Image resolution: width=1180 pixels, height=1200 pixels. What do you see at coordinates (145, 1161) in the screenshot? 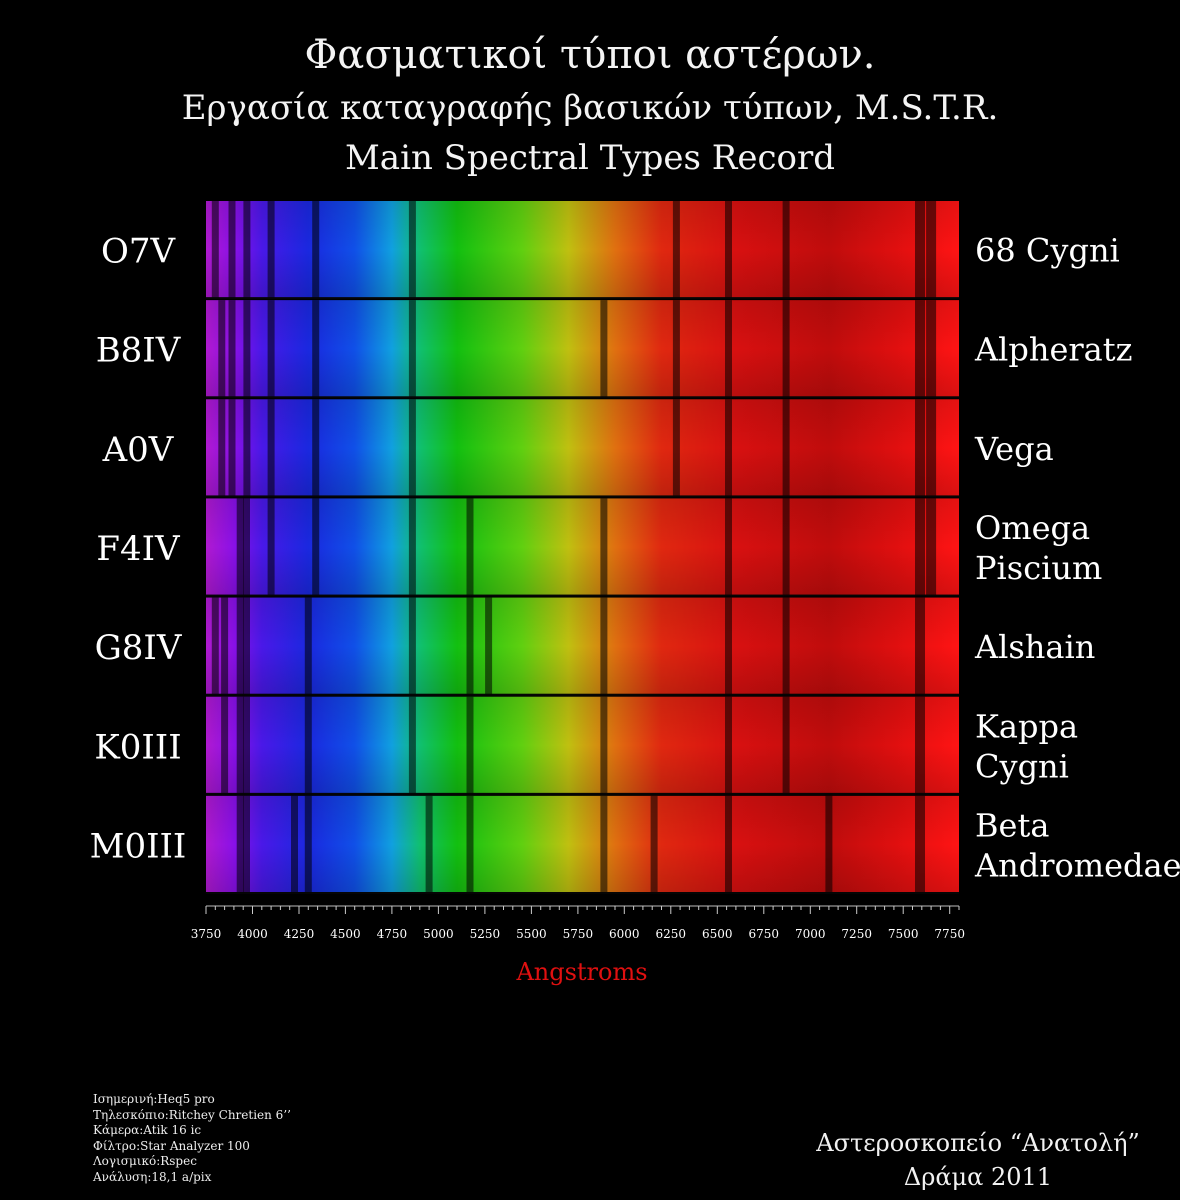
I see `equipment-software: Λογισμικό:Rspec` at bounding box center [145, 1161].